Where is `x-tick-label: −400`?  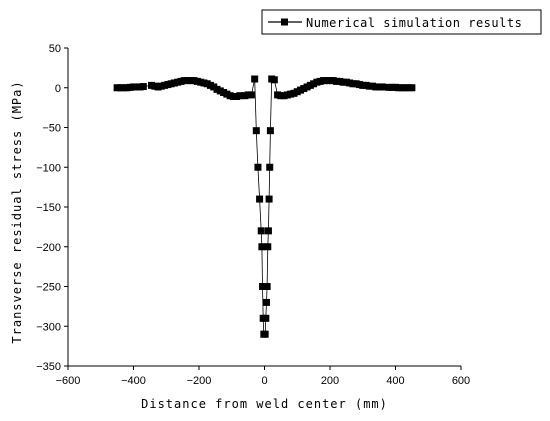 x-tick-label: −400 is located at coordinates (133, 381).